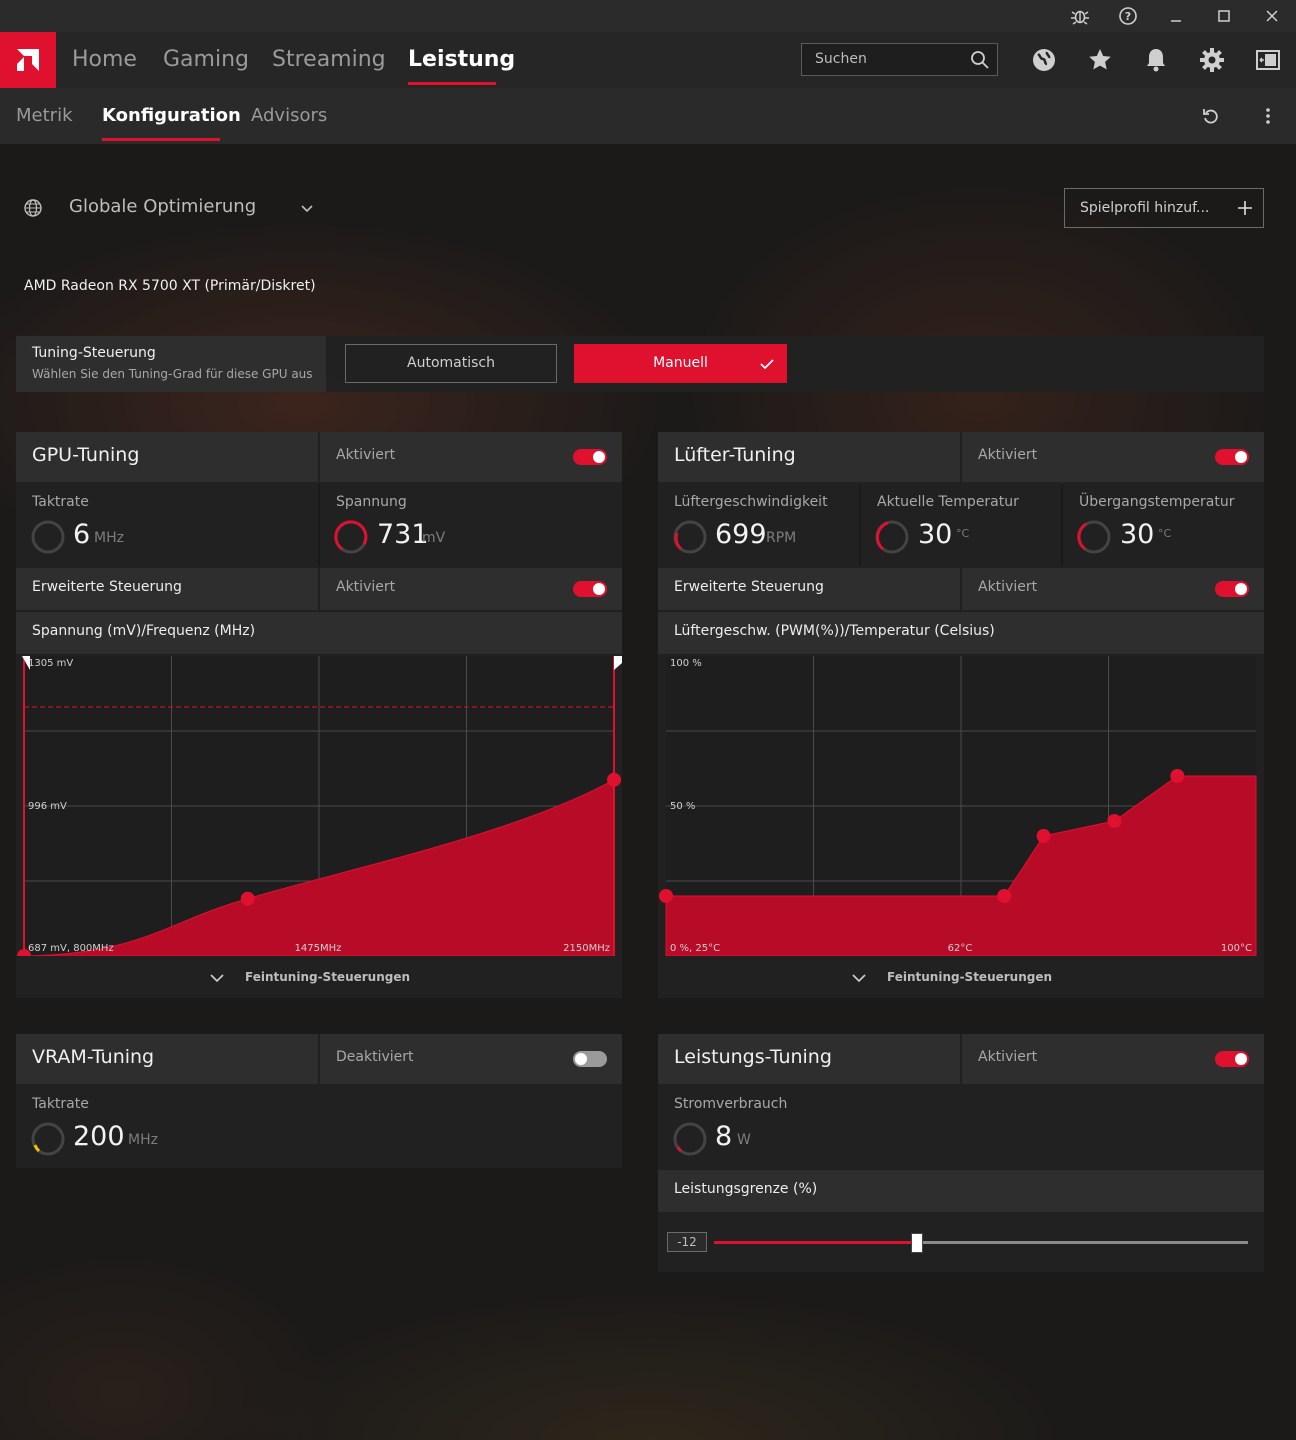 This screenshot has width=1296, height=1440. I want to click on min-handle-icon, so click(26, 663).